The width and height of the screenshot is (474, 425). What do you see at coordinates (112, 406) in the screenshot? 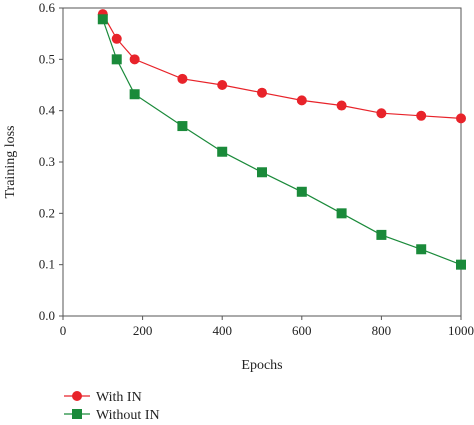
I see `legend: With IN Without IN` at bounding box center [112, 406].